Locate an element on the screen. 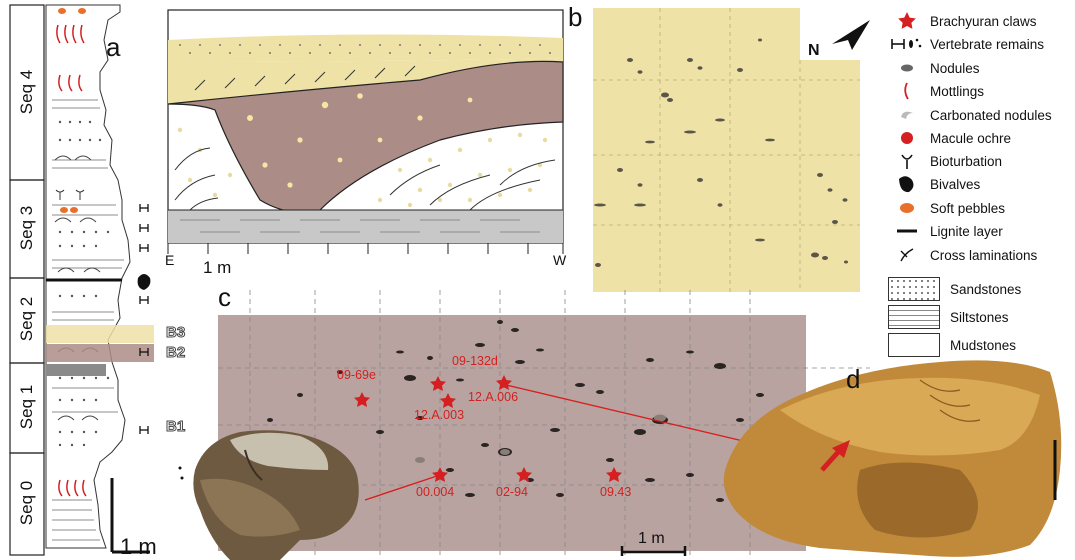  red-star-icon is located at coordinates (907, 21).